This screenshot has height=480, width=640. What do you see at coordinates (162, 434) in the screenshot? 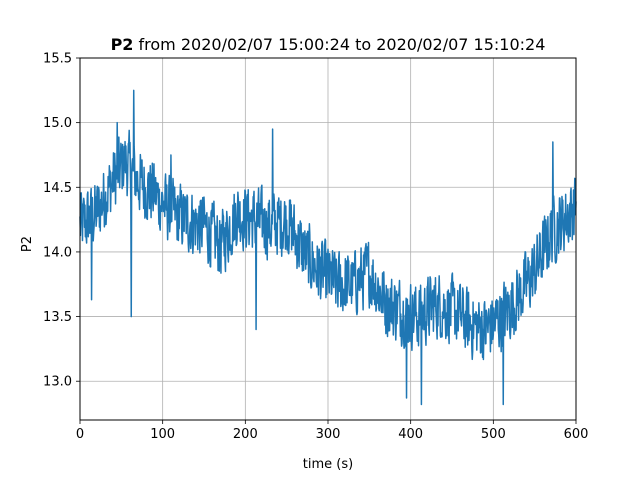
I see `x-tick-label: 100` at bounding box center [162, 434].